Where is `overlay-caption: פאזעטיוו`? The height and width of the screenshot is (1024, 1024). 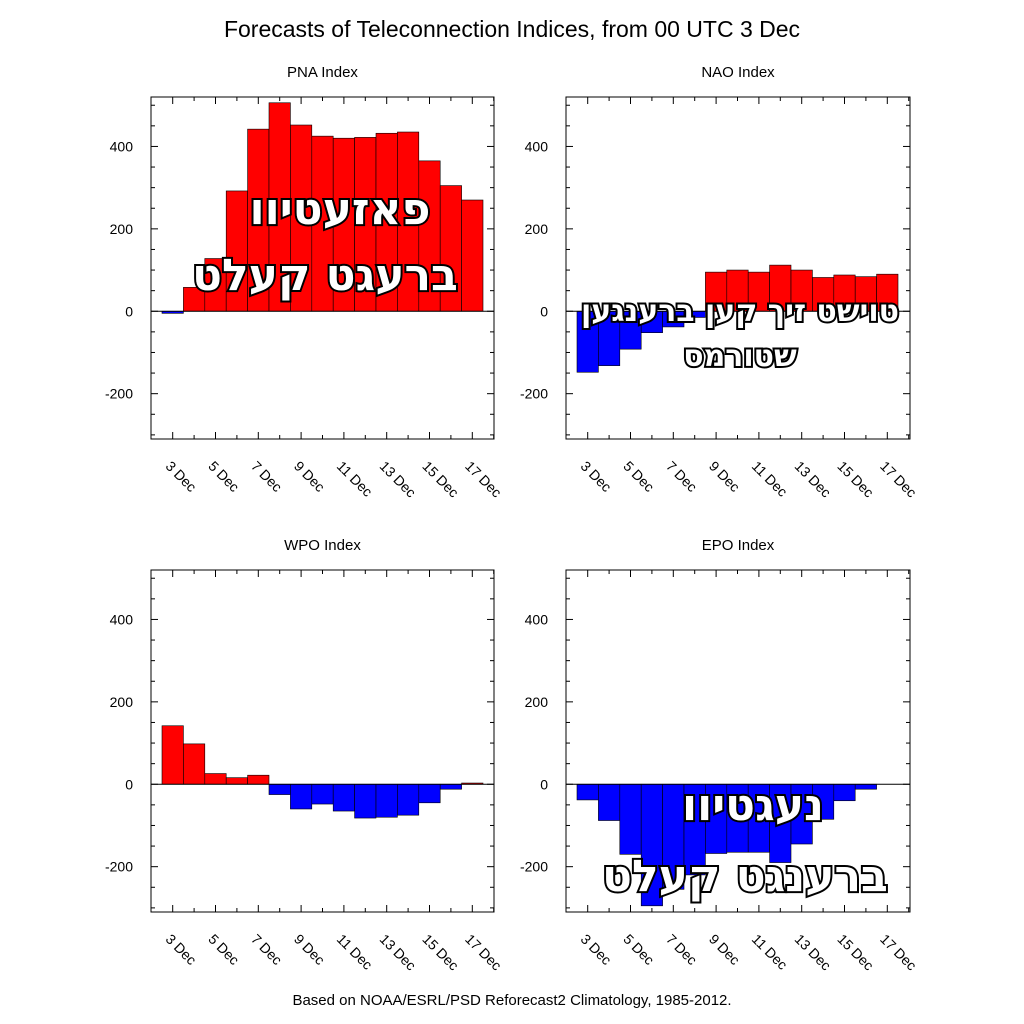
overlay-caption: פאזעטיוו is located at coordinates (340, 209).